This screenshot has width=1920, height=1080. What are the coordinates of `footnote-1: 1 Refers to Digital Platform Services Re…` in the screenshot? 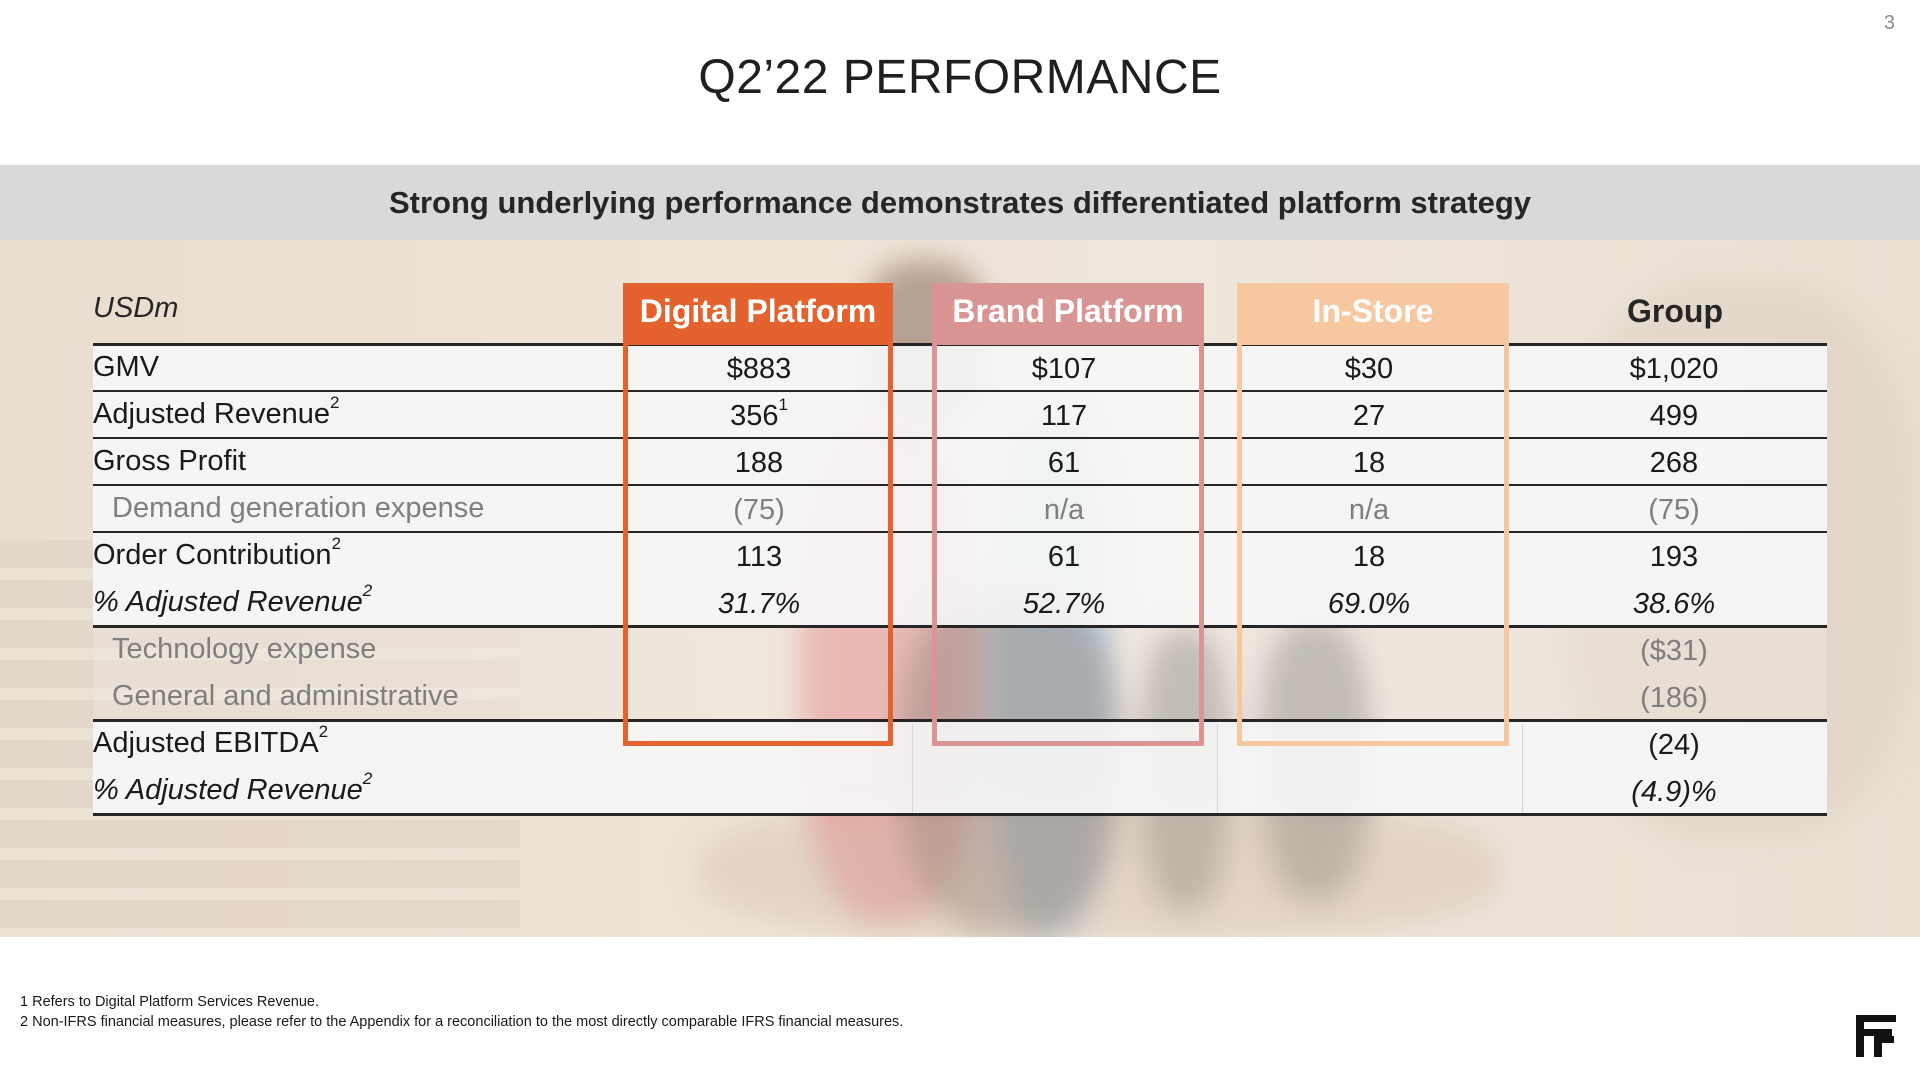 It's located at (169, 1002).